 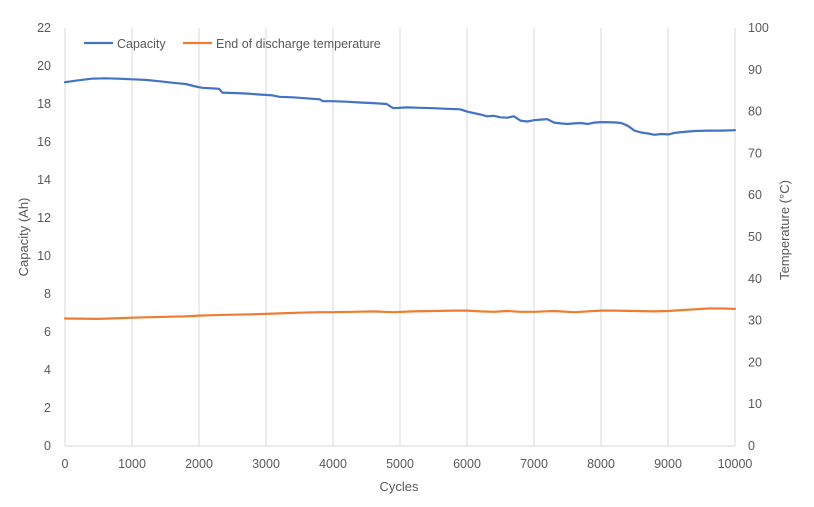 What do you see at coordinates (141, 44) in the screenshot?
I see `legend-label-capacity: Capacity` at bounding box center [141, 44].